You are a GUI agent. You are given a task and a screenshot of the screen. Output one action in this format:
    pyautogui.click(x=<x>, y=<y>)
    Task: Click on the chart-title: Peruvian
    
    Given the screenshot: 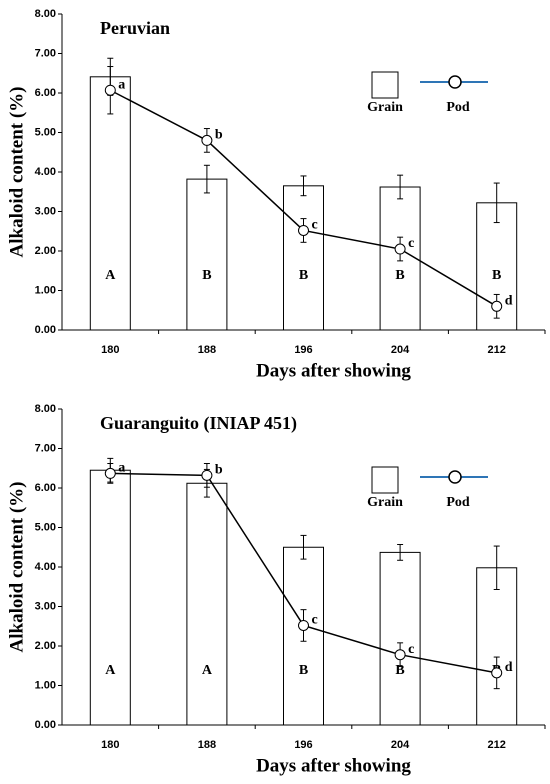 What is the action you would take?
    pyautogui.click(x=135, y=28)
    